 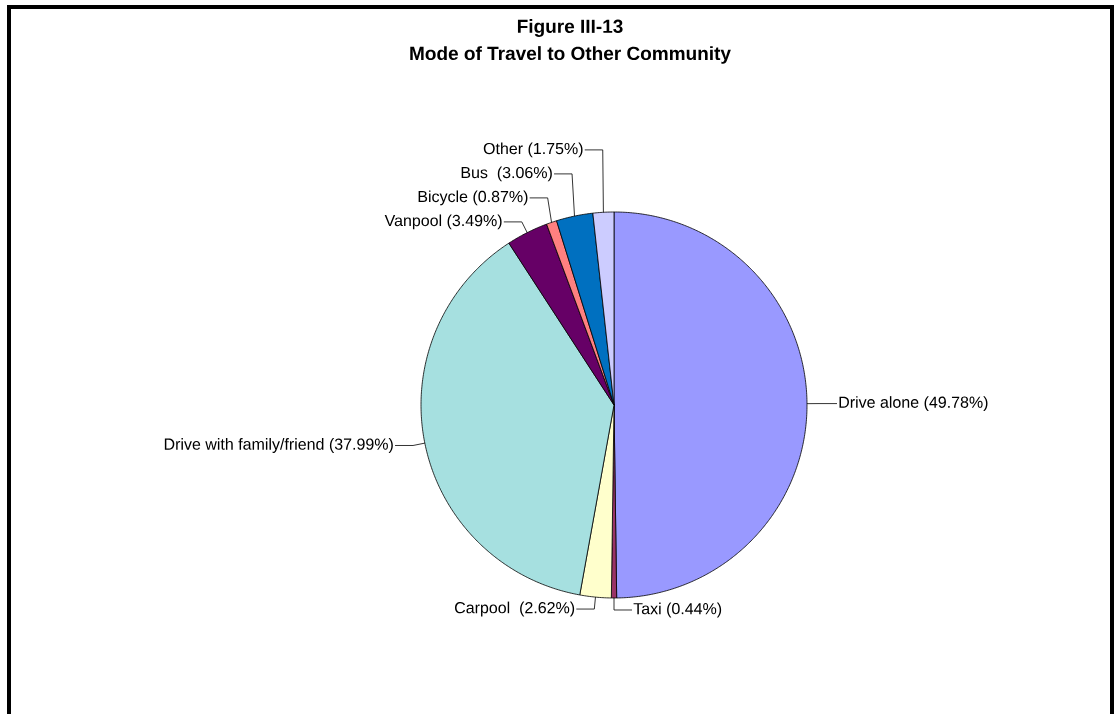 What do you see at coordinates (555, 150) in the screenshot?
I see `data-label: (1.75%)` at bounding box center [555, 150].